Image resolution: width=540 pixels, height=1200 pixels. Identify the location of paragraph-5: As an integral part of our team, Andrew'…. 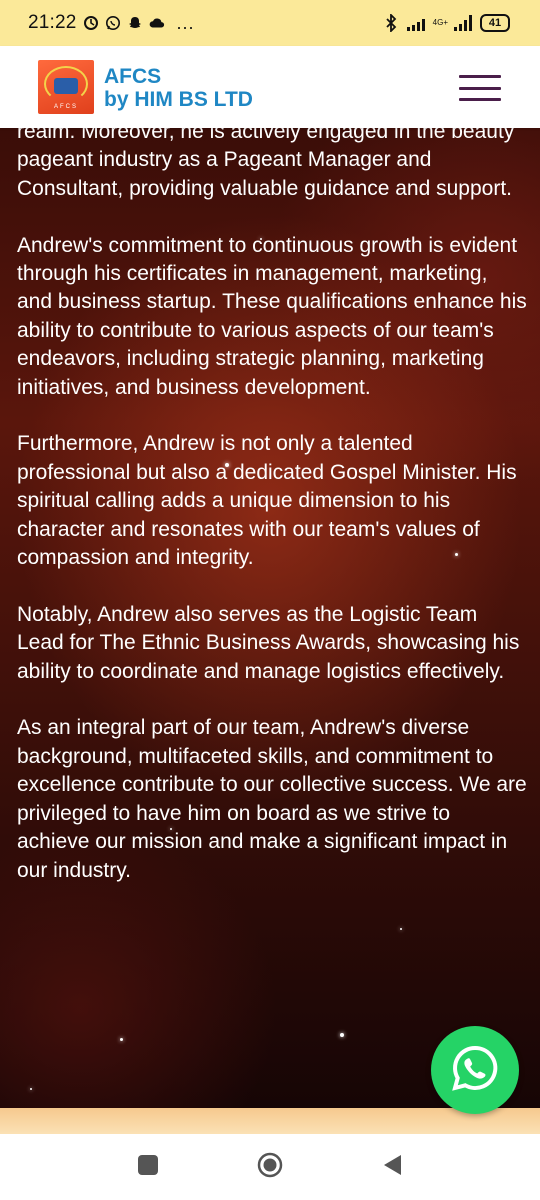
(272, 799).